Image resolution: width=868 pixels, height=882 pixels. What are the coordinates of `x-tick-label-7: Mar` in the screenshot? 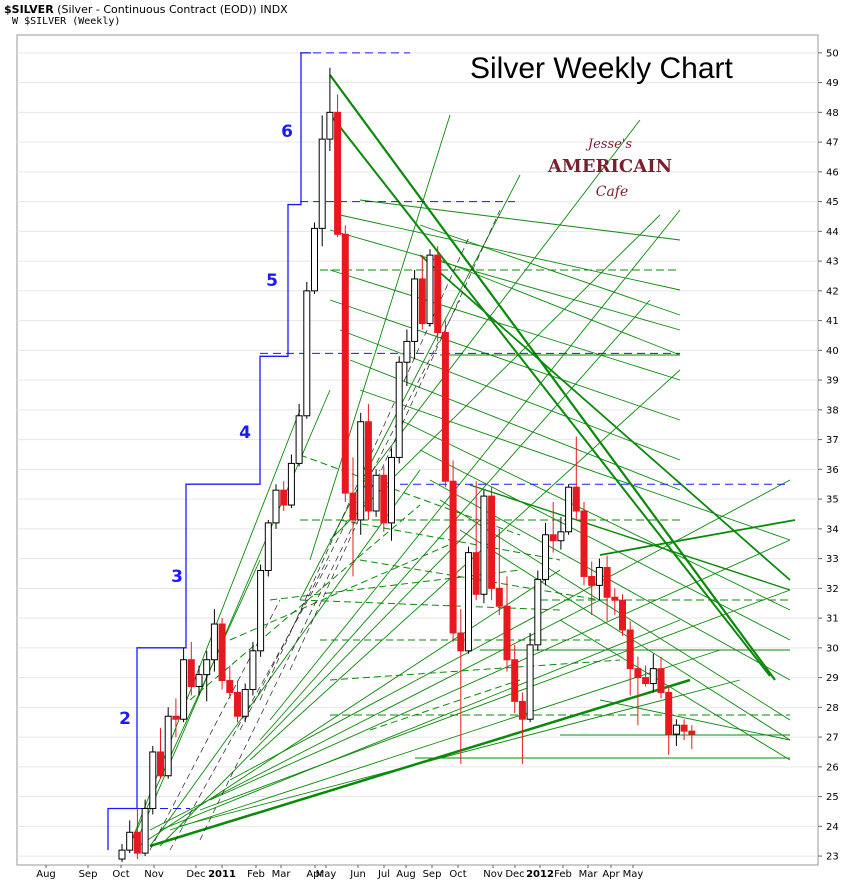 It's located at (282, 874).